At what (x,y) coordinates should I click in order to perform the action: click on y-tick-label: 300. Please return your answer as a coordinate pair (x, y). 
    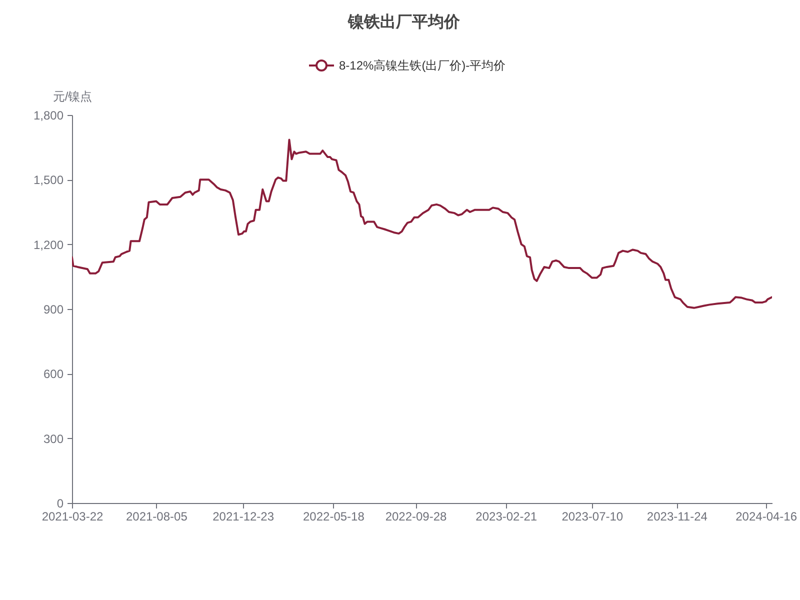
    Looking at the image, I should click on (53, 439).